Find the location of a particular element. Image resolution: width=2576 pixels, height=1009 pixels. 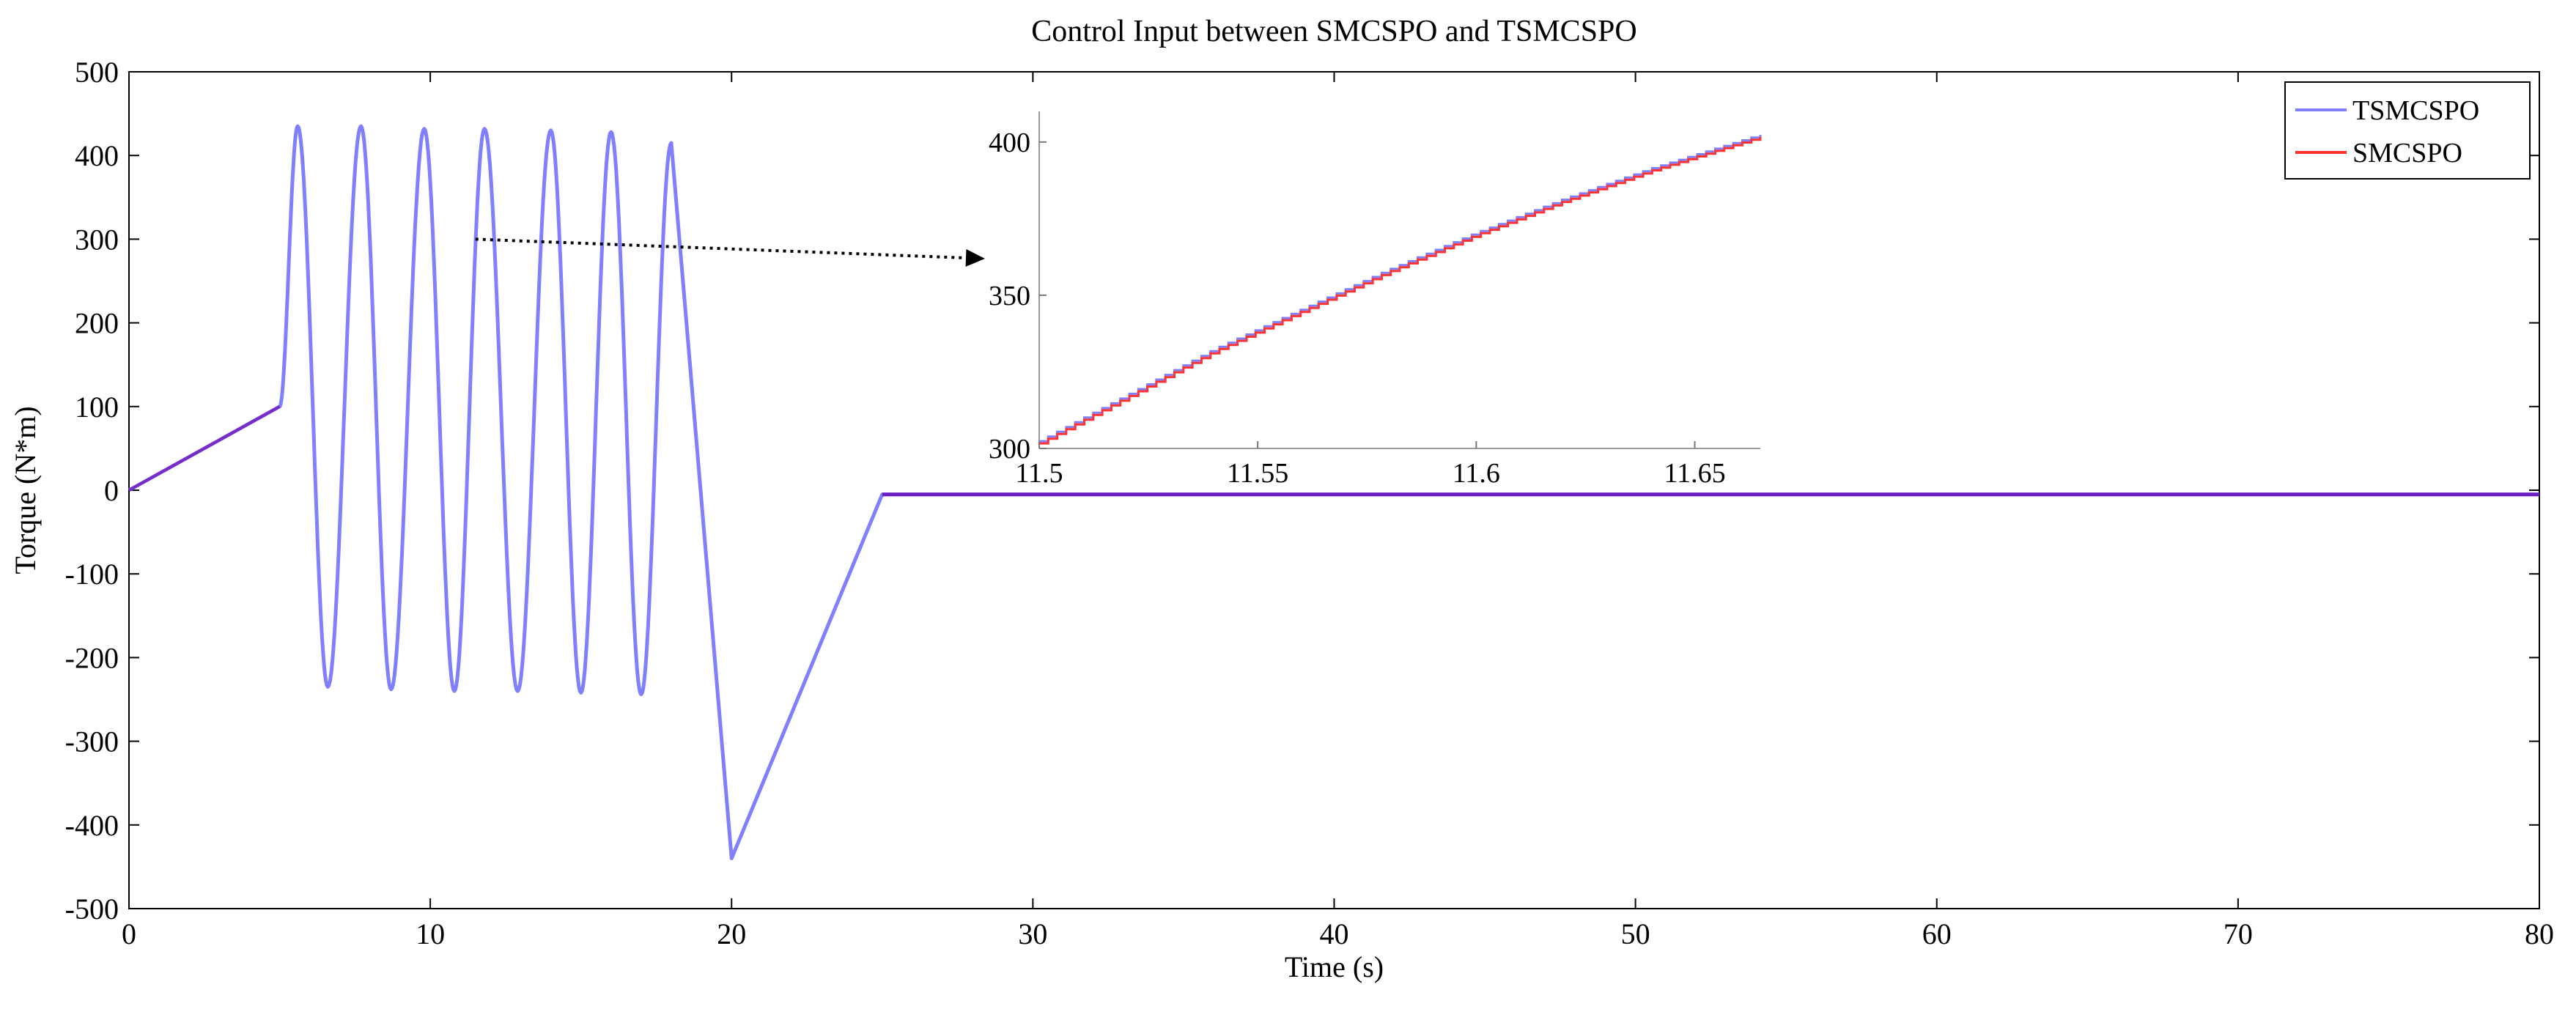

y-axis-label: Torque (N*m) is located at coordinates (25, 490).